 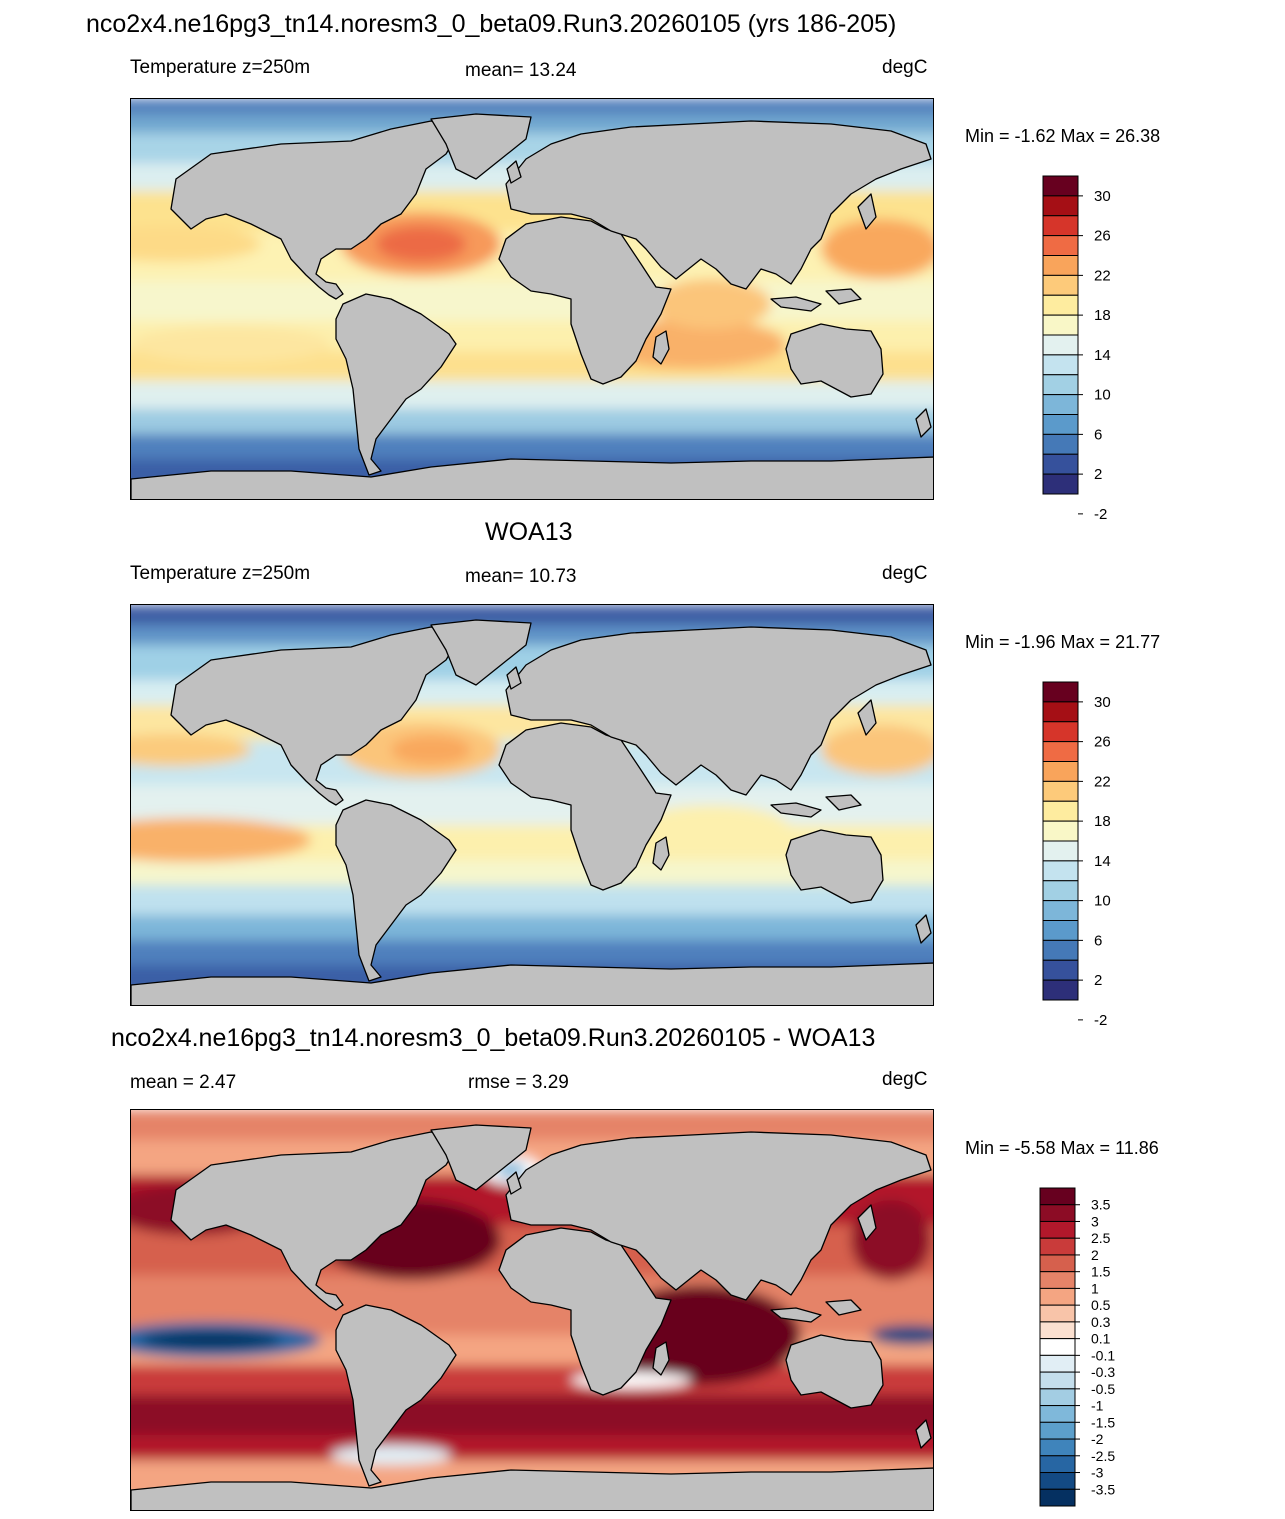 I want to click on panel2-mean-label: mean= 10.73, so click(x=521, y=576).